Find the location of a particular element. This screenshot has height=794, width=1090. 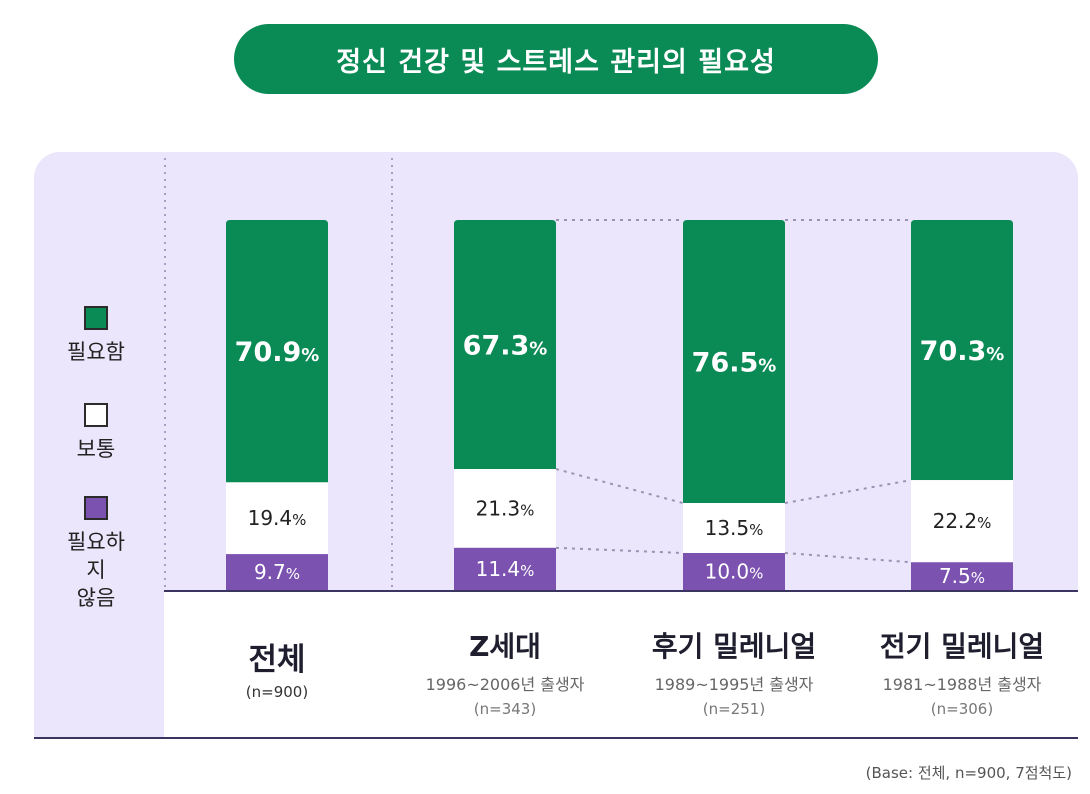

data-label: 70.9% is located at coordinates (277, 352).